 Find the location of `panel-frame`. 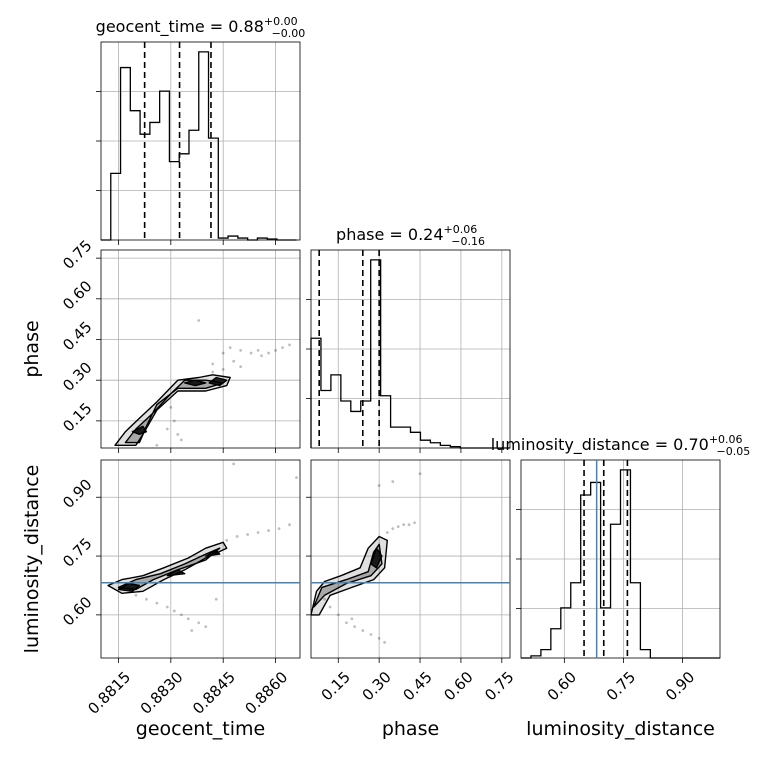

panel-frame is located at coordinates (410, 559).